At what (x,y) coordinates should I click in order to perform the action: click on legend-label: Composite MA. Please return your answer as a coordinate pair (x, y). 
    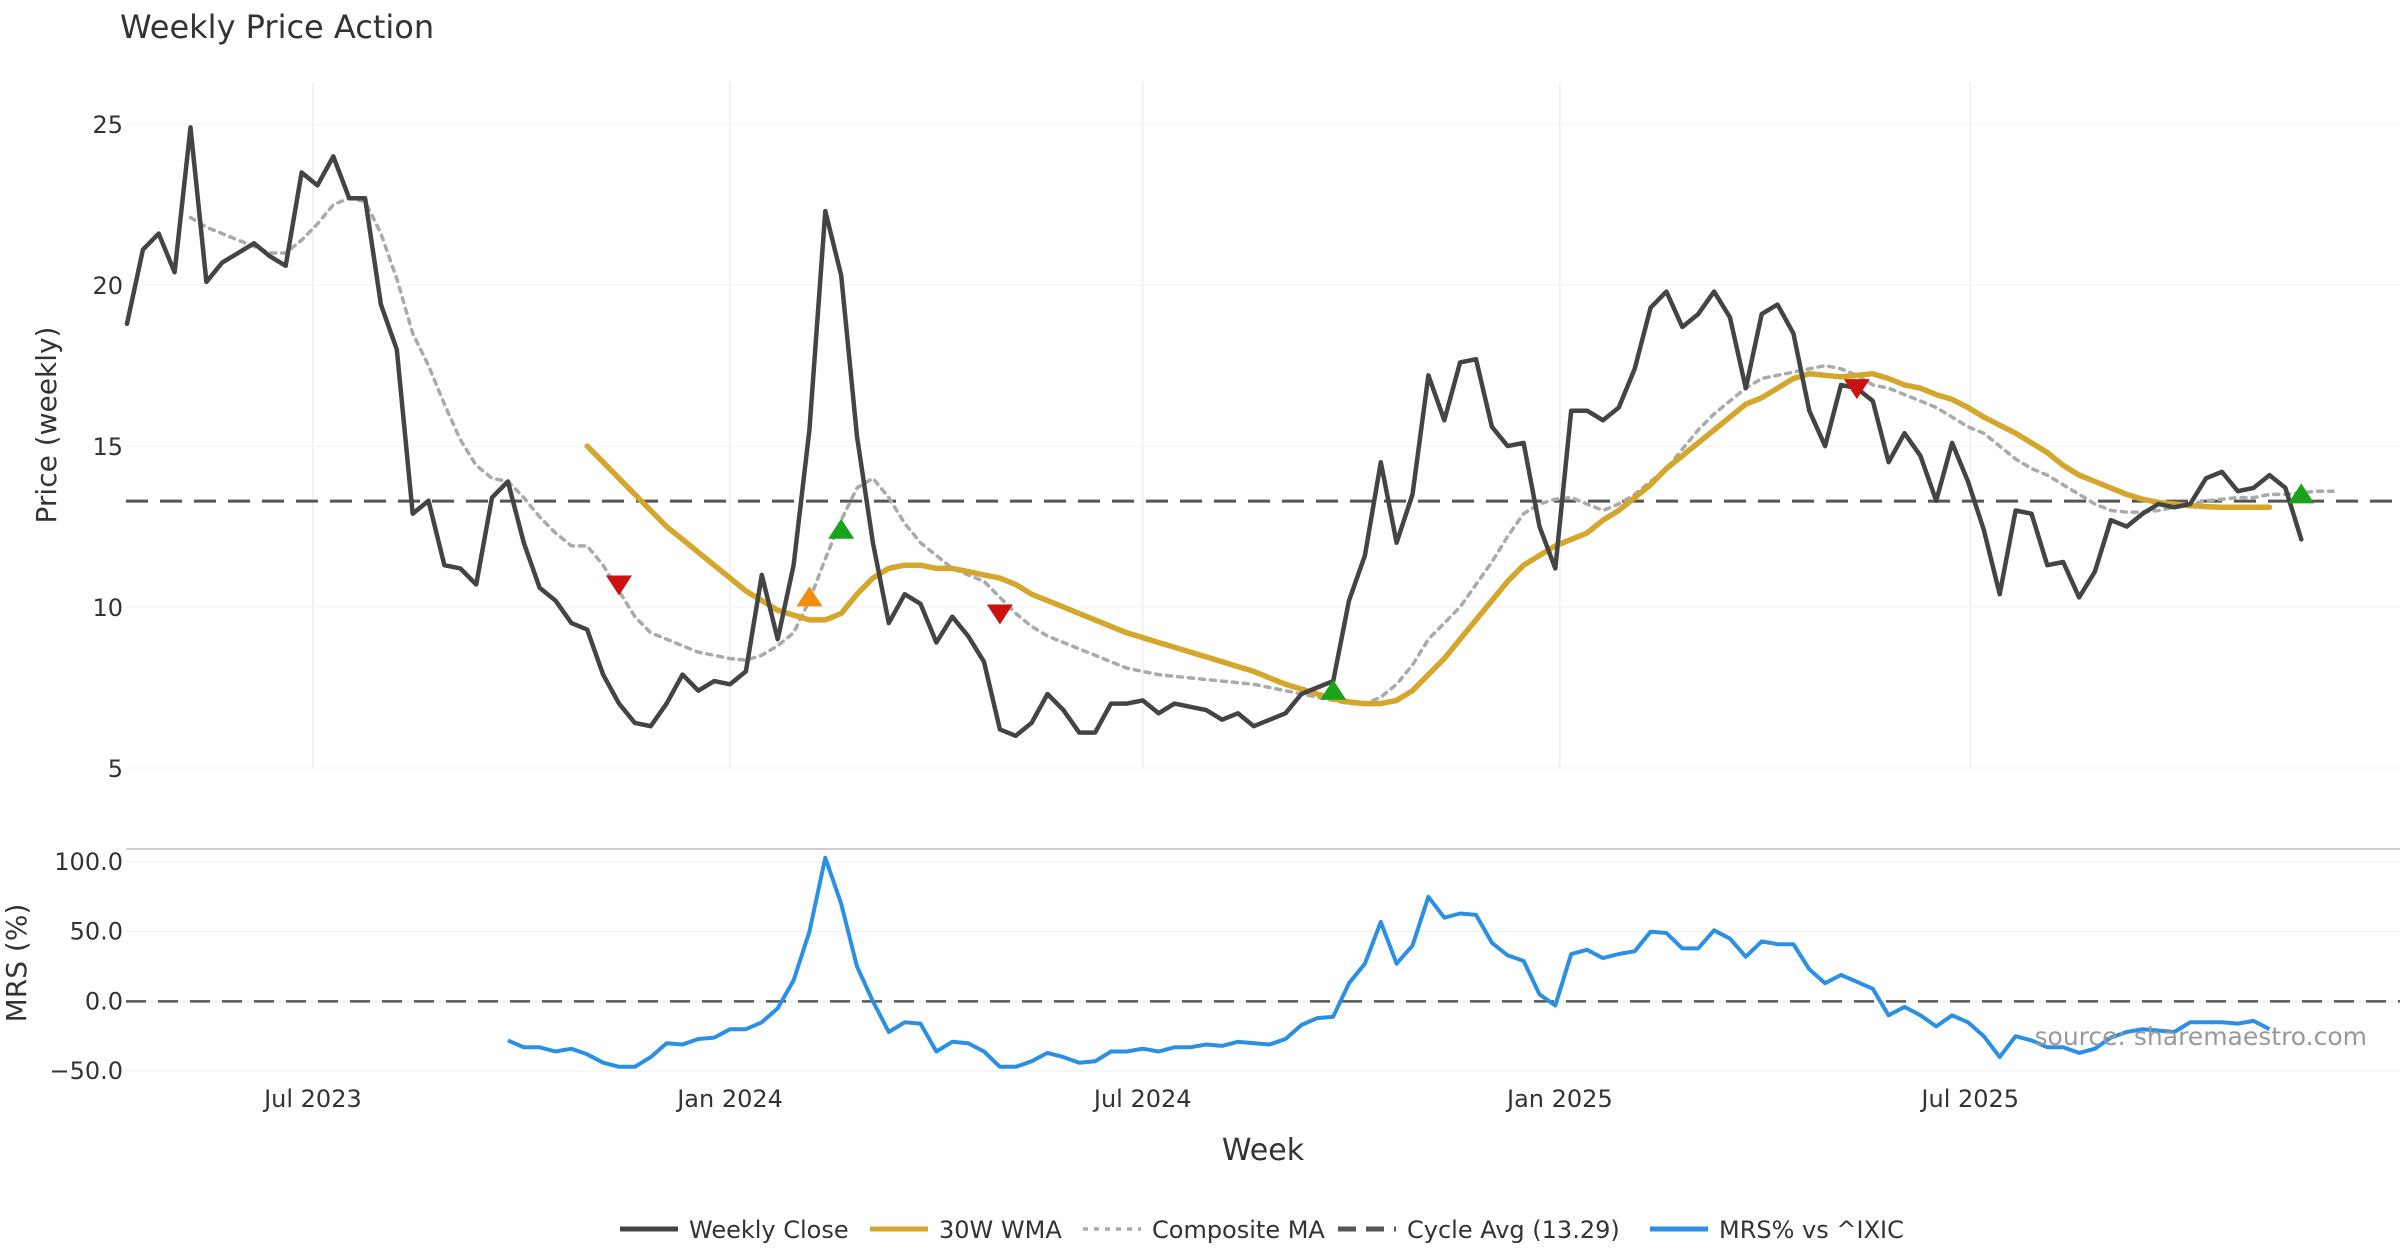
    Looking at the image, I should click on (1238, 1230).